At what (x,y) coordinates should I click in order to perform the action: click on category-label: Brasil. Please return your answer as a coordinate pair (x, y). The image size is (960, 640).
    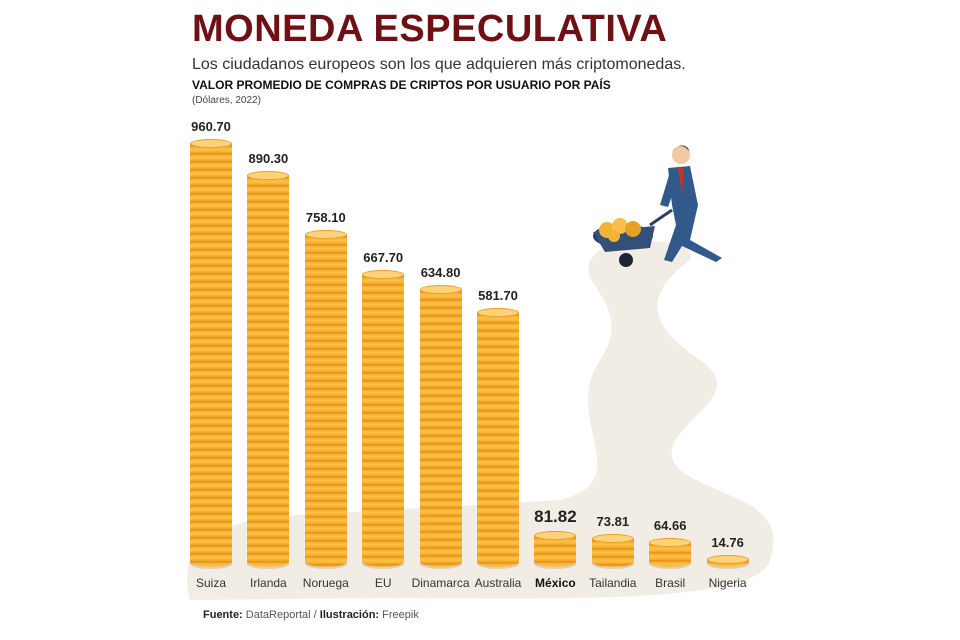
    Looking at the image, I should click on (670, 583).